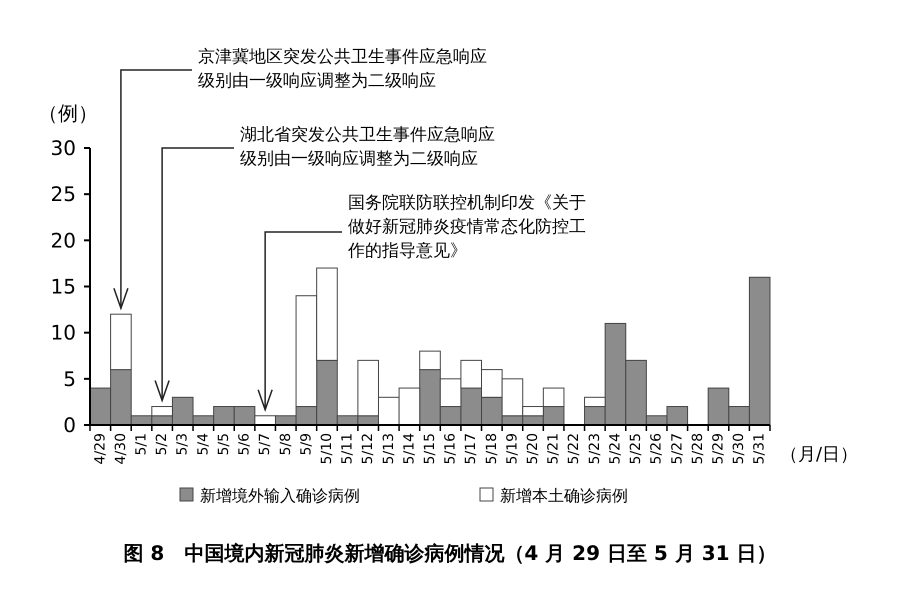 Image resolution: width=900 pixels, height=610 pixels. What do you see at coordinates (342, 69) in the screenshot?
I see `annotation: 京津冀地区突发公共卫生事件应急响应级别由一级响应调整为二级响应` at bounding box center [342, 69].